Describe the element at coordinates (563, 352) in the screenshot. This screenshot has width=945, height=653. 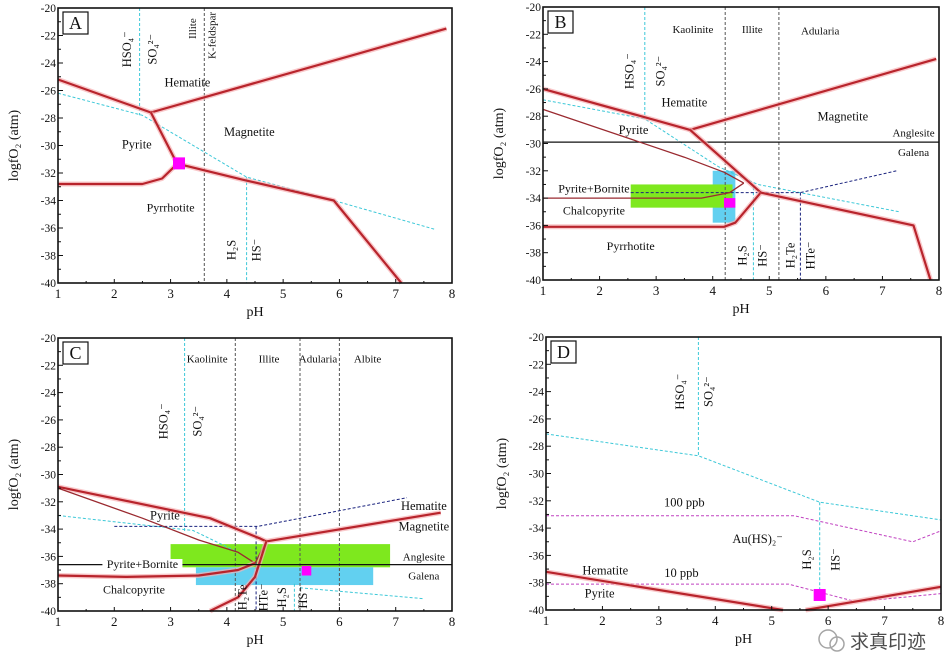
I see `panel-letter: D` at that location.